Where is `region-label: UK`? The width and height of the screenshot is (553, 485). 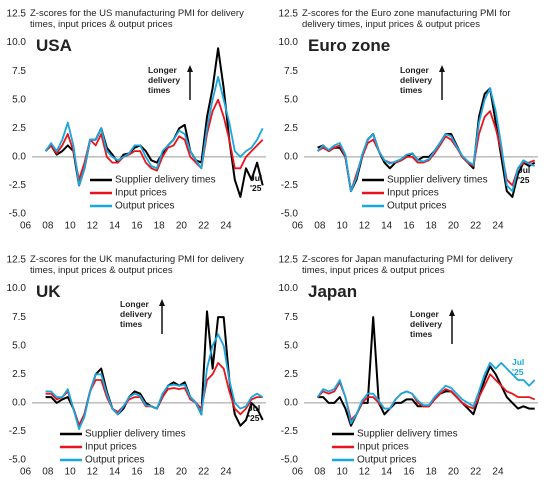 region-label: UK is located at coordinates (48, 291).